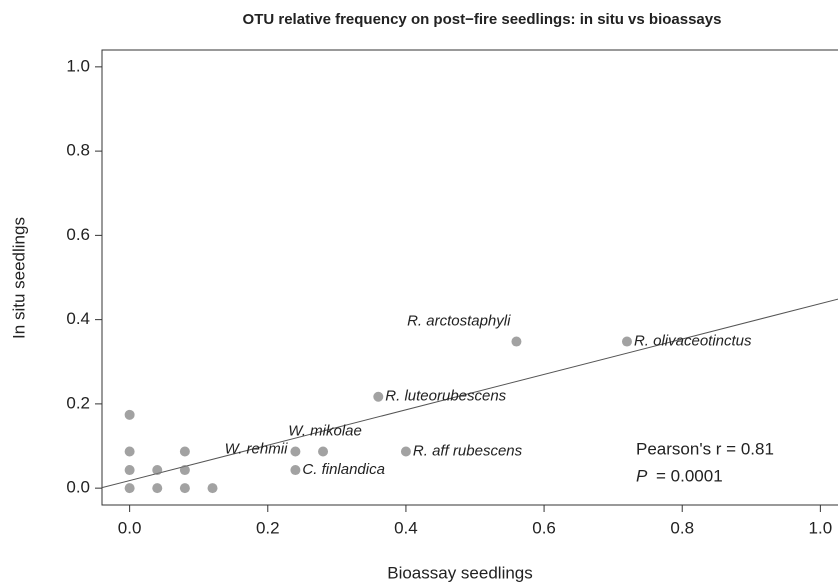 The image size is (838, 588). I want to click on y-tick-label: 0.0, so click(78, 487).